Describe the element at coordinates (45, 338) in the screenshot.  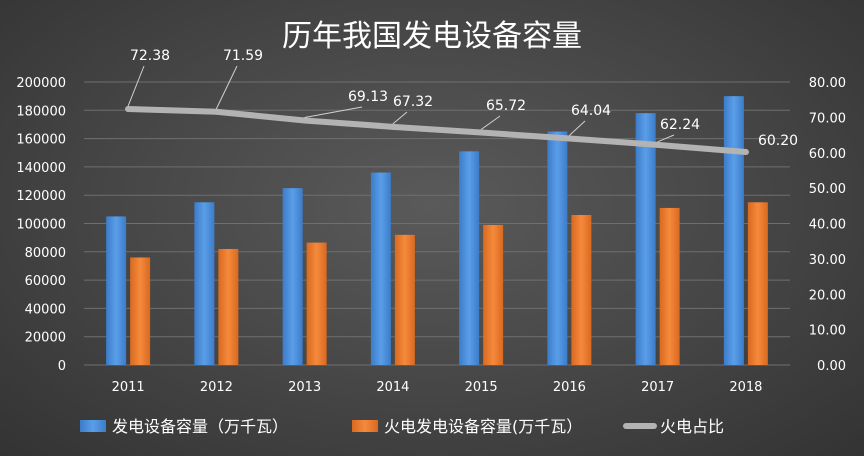
I see `y-left-tick-label: 20000` at that location.